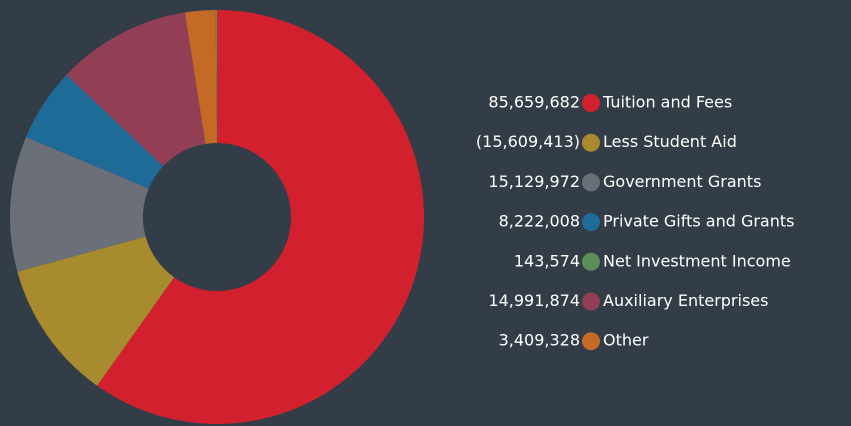 This screenshot has width=851, height=426. I want to click on legend-label: Auxiliary Enterprises, so click(685, 300).